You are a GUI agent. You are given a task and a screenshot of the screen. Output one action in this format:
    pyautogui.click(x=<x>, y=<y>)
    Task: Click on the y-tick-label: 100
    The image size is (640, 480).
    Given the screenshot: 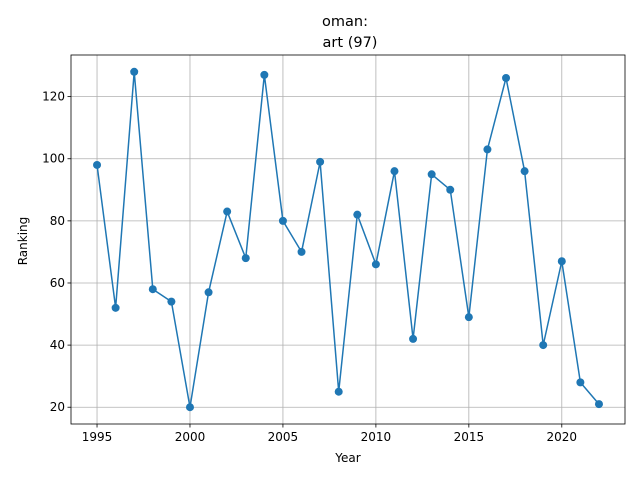 What is the action you would take?
    pyautogui.click(x=53, y=159)
    